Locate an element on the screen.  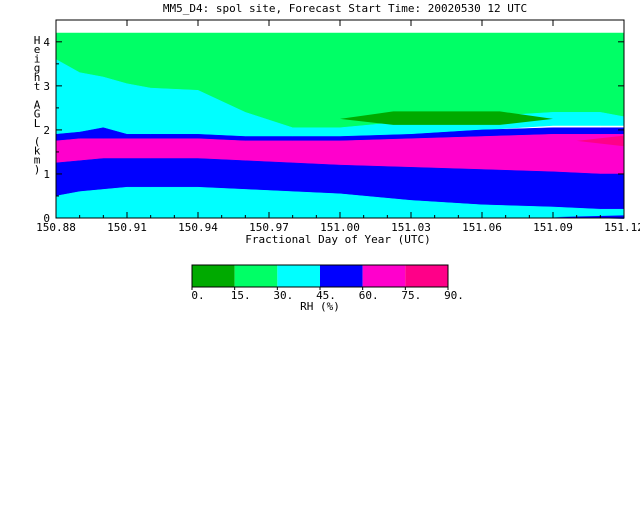
x-tick-label: 151.12 is located at coordinates (622, 227).